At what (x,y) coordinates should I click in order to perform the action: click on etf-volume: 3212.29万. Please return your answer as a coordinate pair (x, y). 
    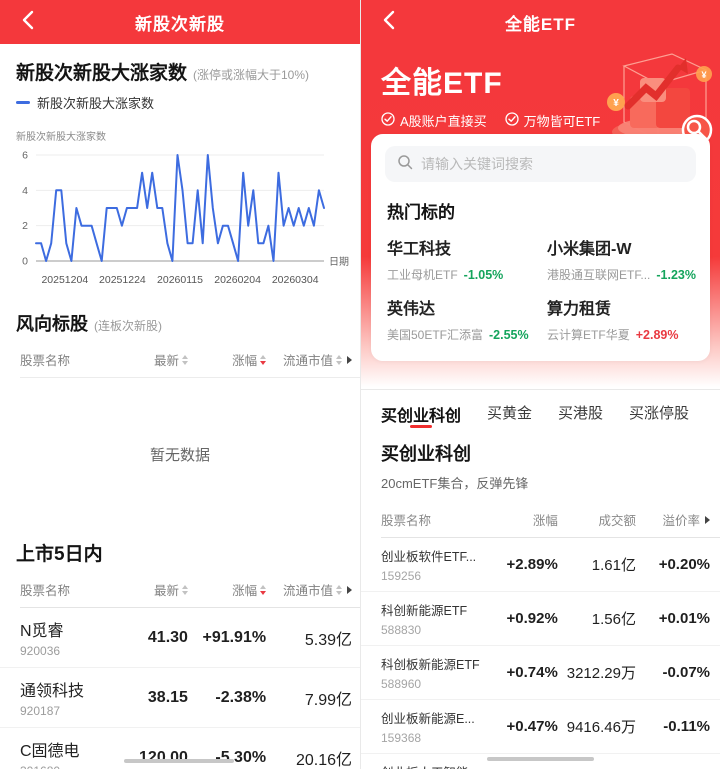
    Looking at the image, I should click on (601, 673).